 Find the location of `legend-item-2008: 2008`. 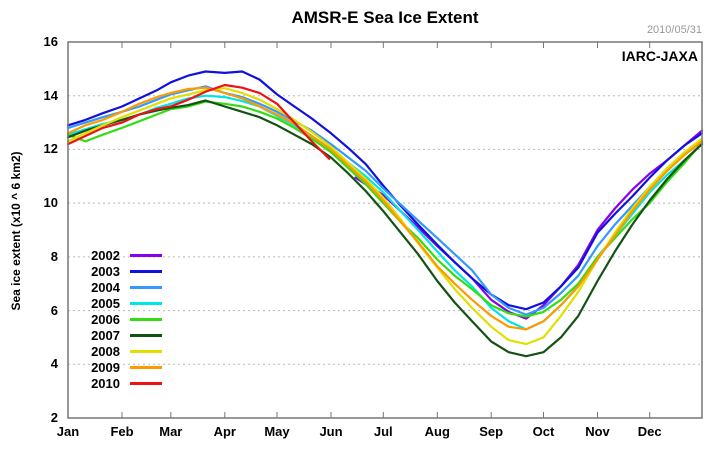

legend-item-2008: 2008 is located at coordinates (120, 351).